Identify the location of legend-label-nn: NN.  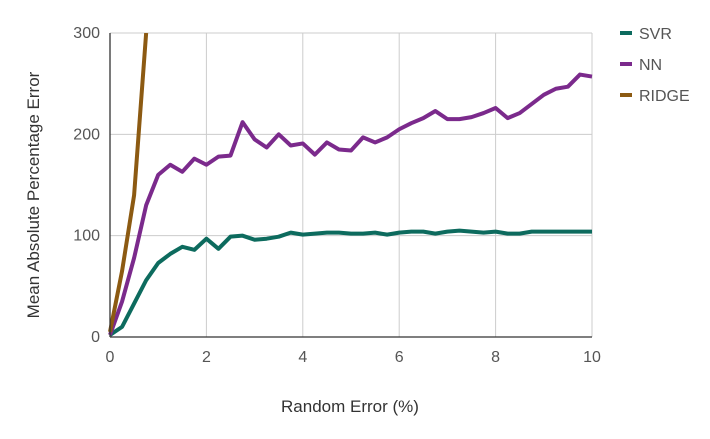
(650, 65).